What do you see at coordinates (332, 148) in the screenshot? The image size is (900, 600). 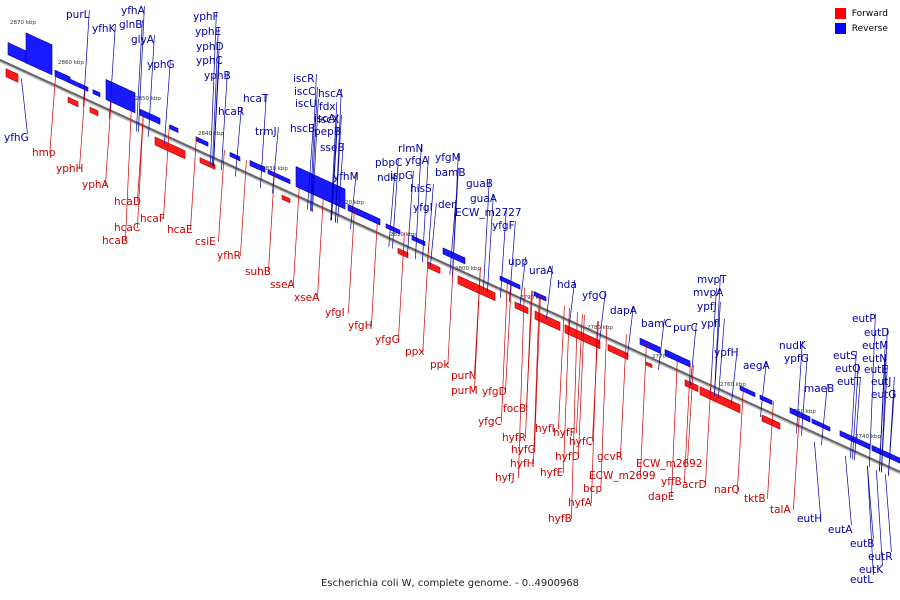 I see `reverse-gene-label-sseb: sseB` at bounding box center [332, 148].